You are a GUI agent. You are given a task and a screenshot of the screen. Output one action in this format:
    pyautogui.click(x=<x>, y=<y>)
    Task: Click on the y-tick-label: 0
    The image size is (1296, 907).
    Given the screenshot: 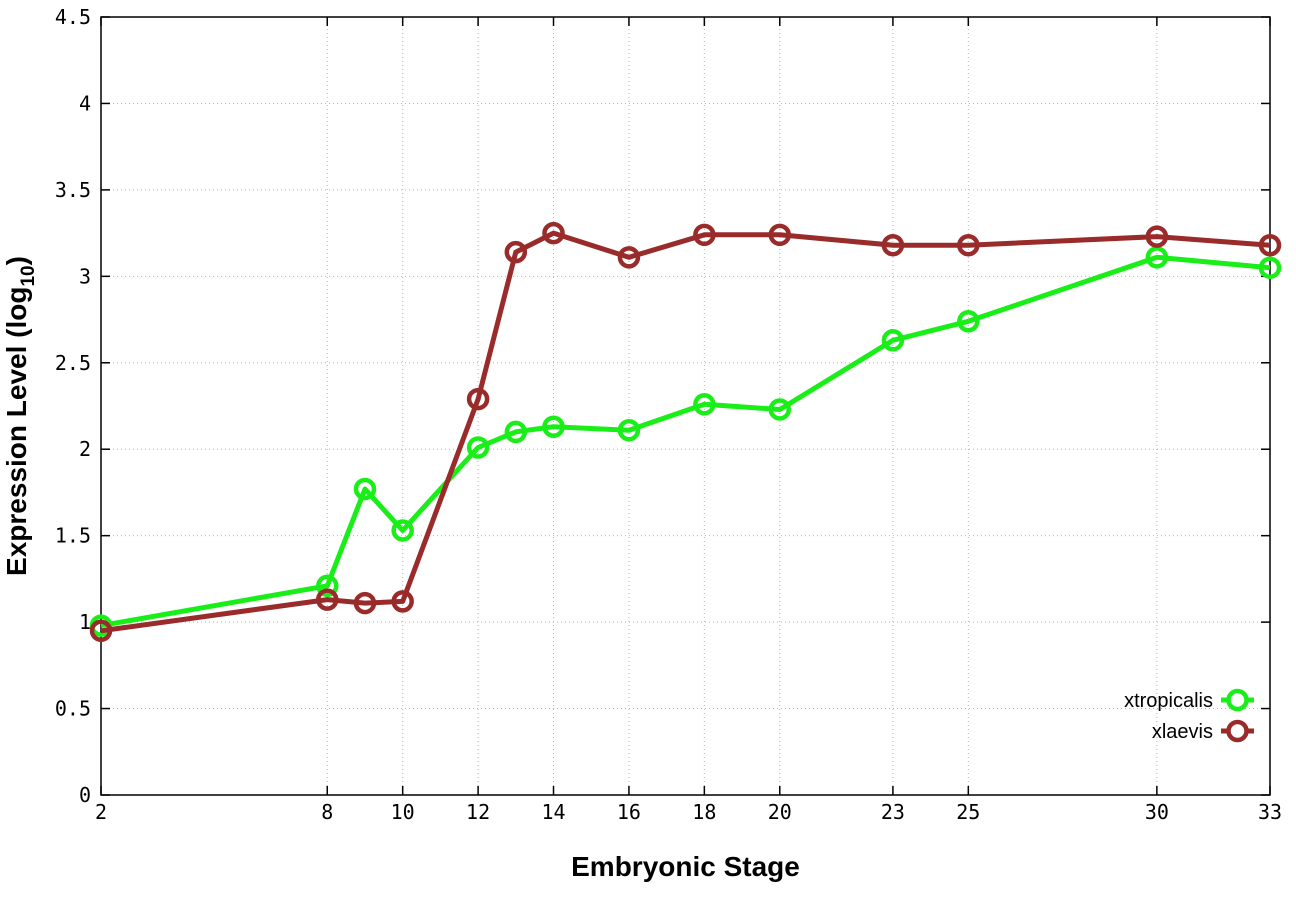 What is the action you would take?
    pyautogui.click(x=85, y=795)
    